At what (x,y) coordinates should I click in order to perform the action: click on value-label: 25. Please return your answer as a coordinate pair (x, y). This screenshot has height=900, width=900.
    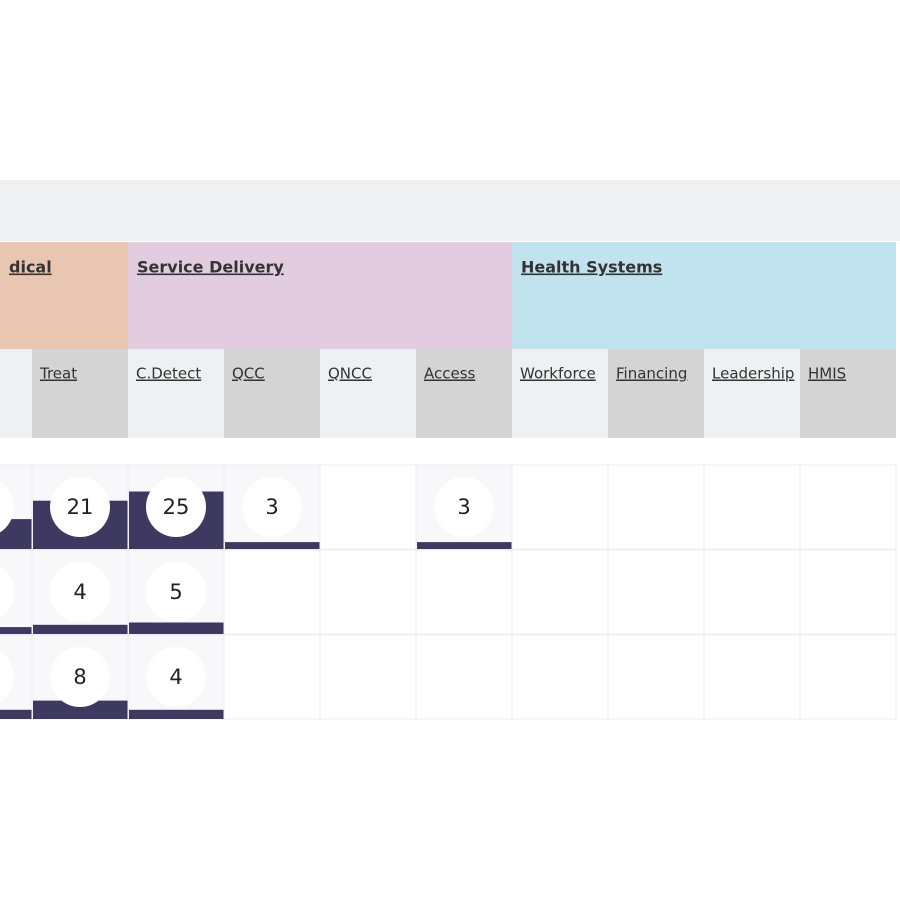
    Looking at the image, I should click on (176, 507).